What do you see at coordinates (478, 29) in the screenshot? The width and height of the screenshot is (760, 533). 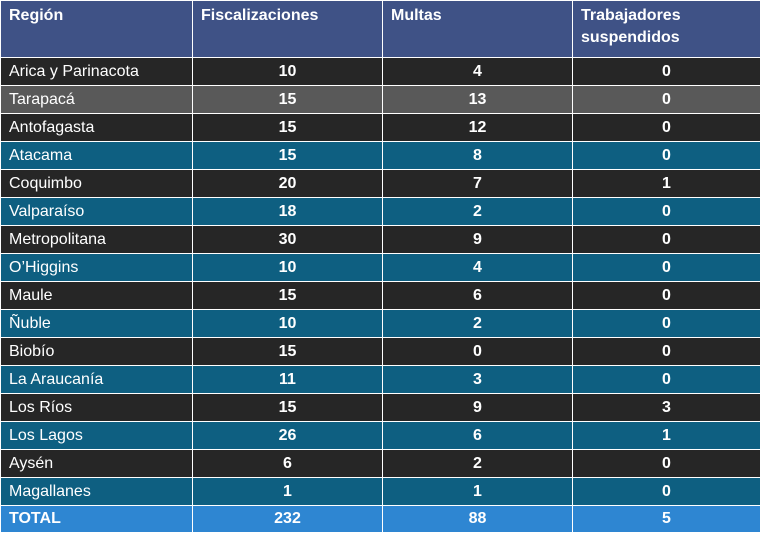 I see `header-multas: Multas` at bounding box center [478, 29].